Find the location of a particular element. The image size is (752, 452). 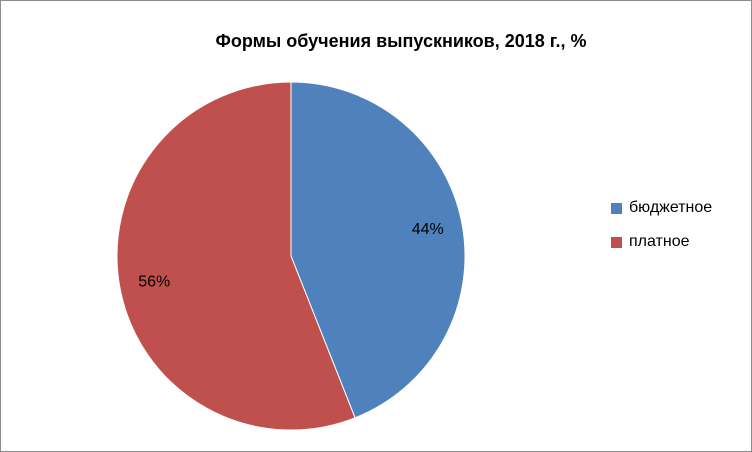

legend-swatch-paid is located at coordinates (616, 242).